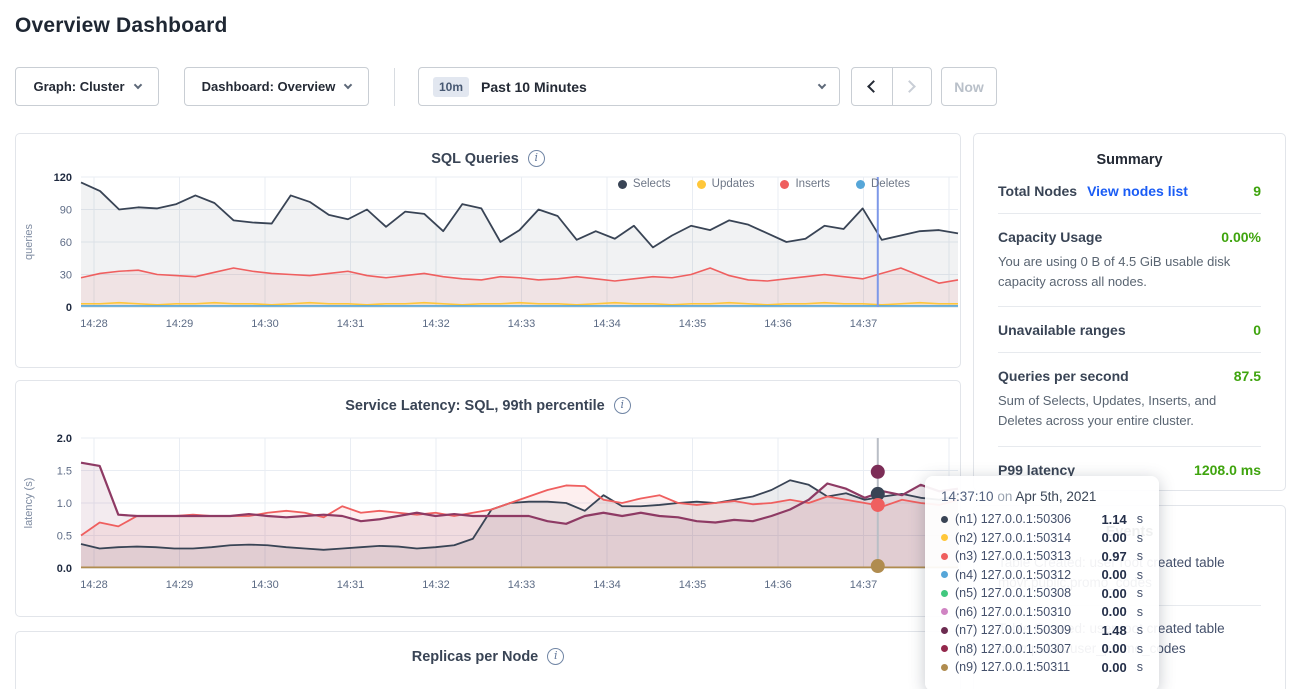 The image size is (1290, 689). Describe the element at coordinates (1129, 330) in the screenshot. I see `summary-row-unavailable-ranges: Unavailable ranges 0` at that location.